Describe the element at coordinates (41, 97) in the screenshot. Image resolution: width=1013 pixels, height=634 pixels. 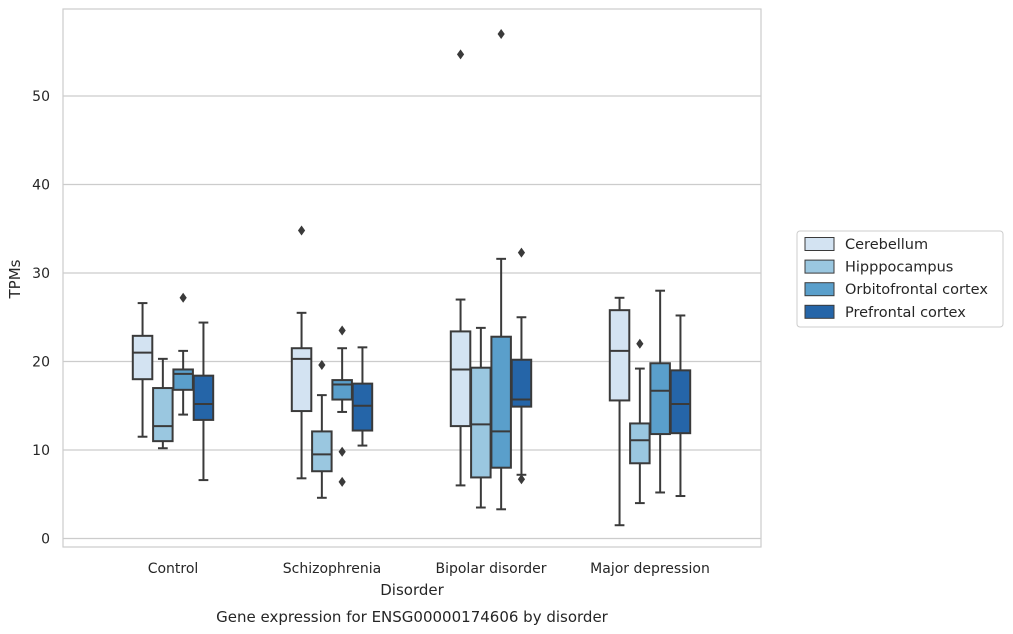
I see `y-tick-label: 50` at that location.